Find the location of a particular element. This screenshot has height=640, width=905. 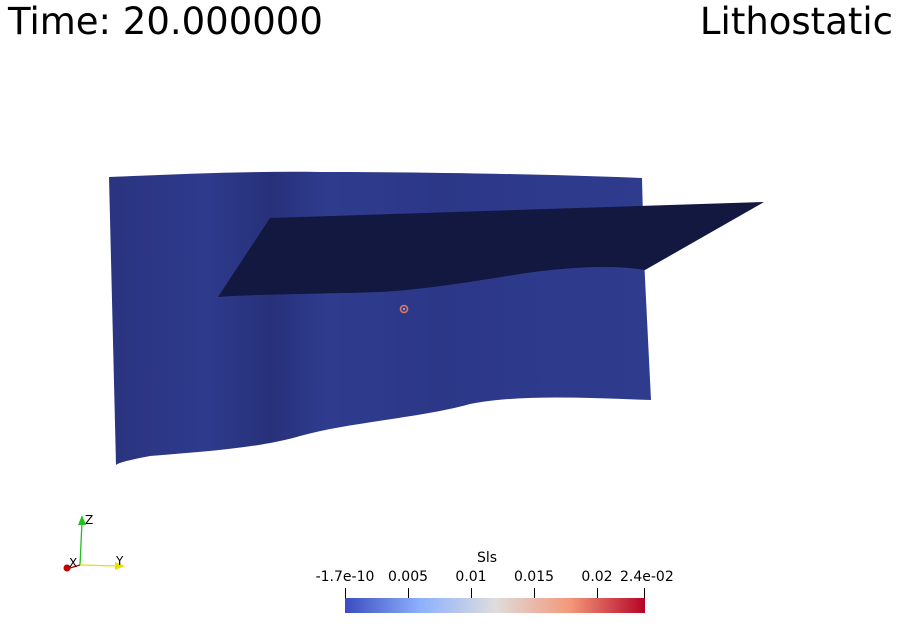

x-axis-dot is located at coordinates (67, 568).